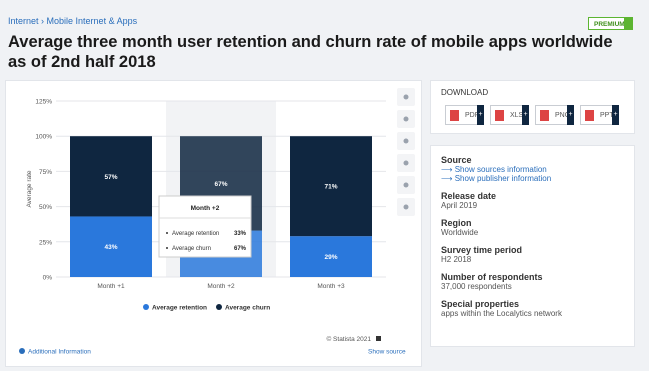 The height and width of the screenshot is (371, 649). I want to click on source-link-row: ⟶ Show publisher information, so click(496, 178).